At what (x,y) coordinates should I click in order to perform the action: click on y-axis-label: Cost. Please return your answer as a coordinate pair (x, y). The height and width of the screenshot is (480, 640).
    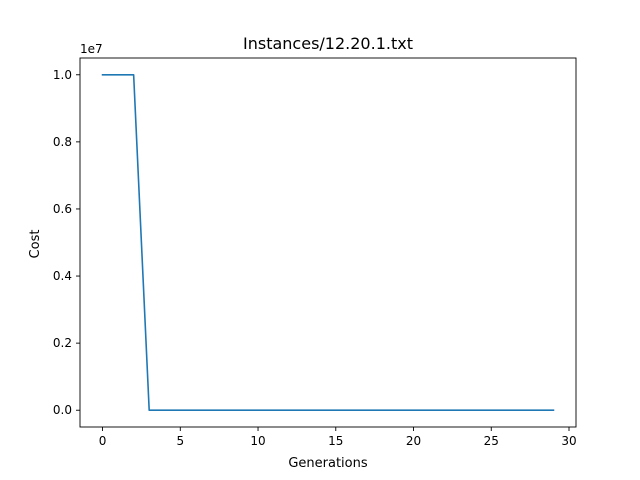
    Looking at the image, I should click on (35, 244).